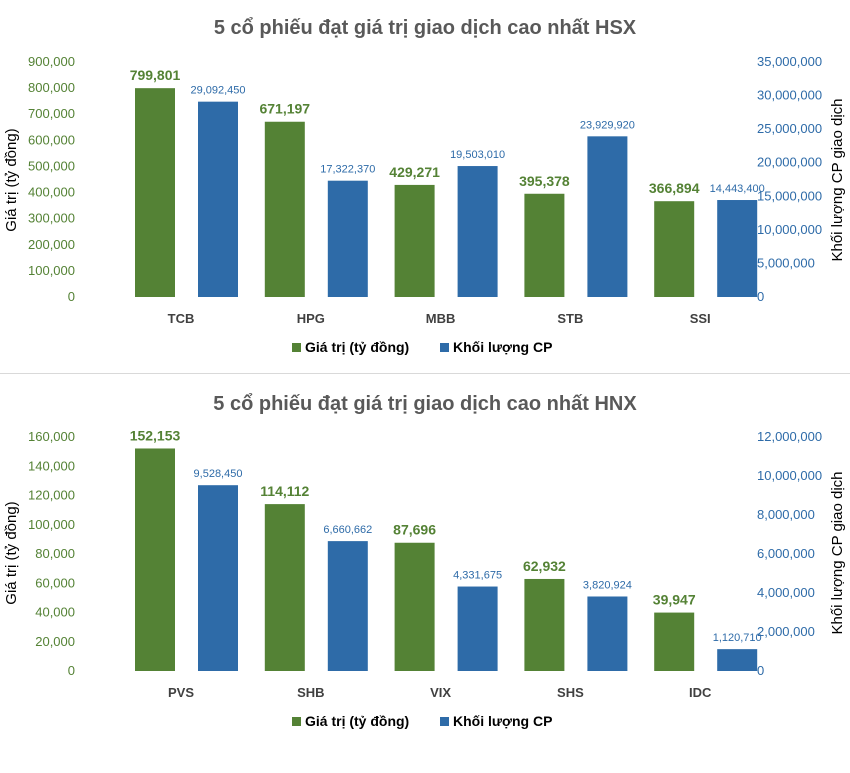  What do you see at coordinates (310, 692) in the screenshot?
I see `category-label: SHB` at bounding box center [310, 692].